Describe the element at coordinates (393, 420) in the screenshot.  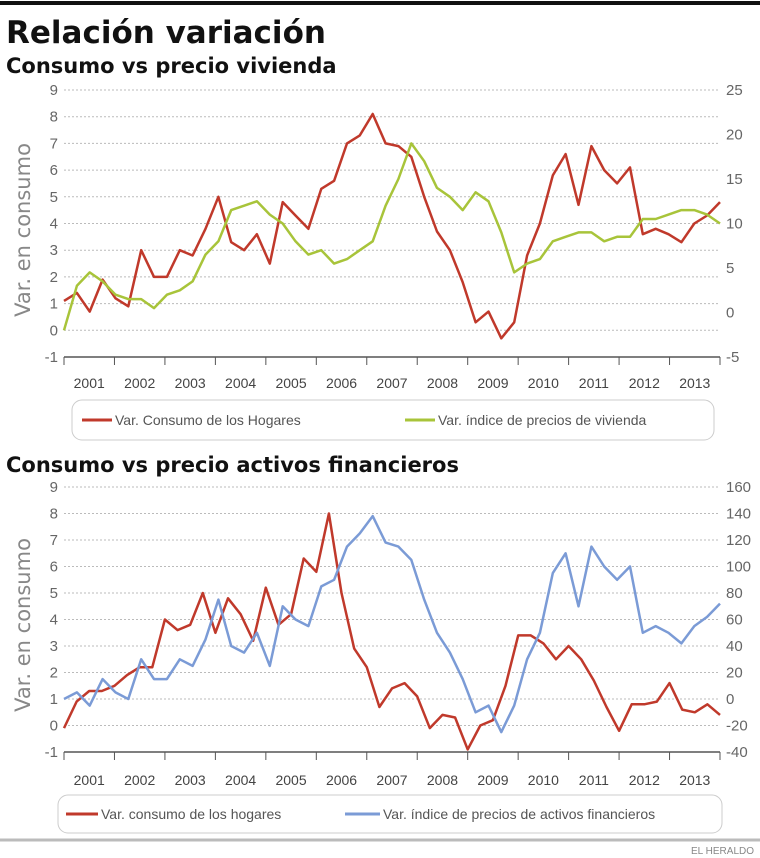
I see `chart1-legend` at that location.